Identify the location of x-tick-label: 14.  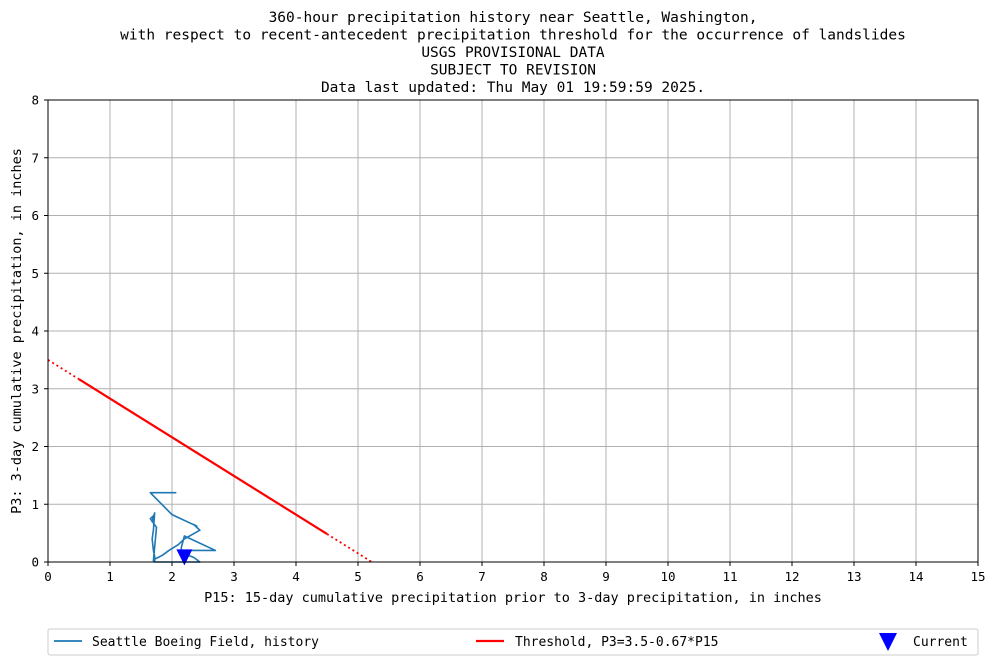
(915, 576).